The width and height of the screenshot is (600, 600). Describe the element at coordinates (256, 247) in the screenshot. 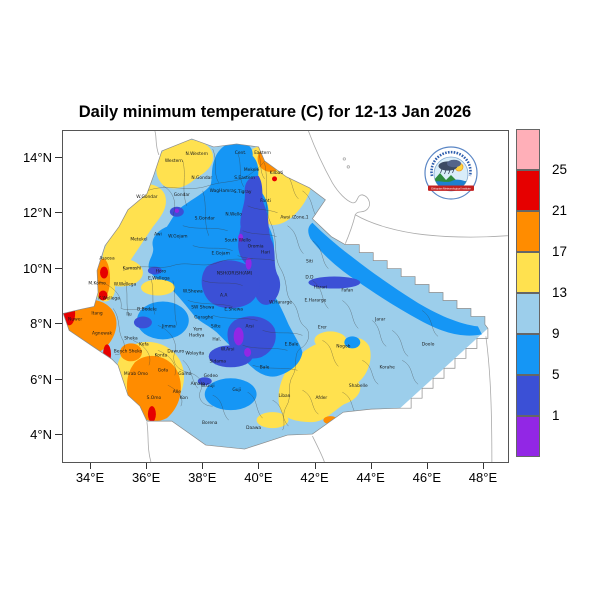

I see `zone-label-oromia: Oromia` at that location.